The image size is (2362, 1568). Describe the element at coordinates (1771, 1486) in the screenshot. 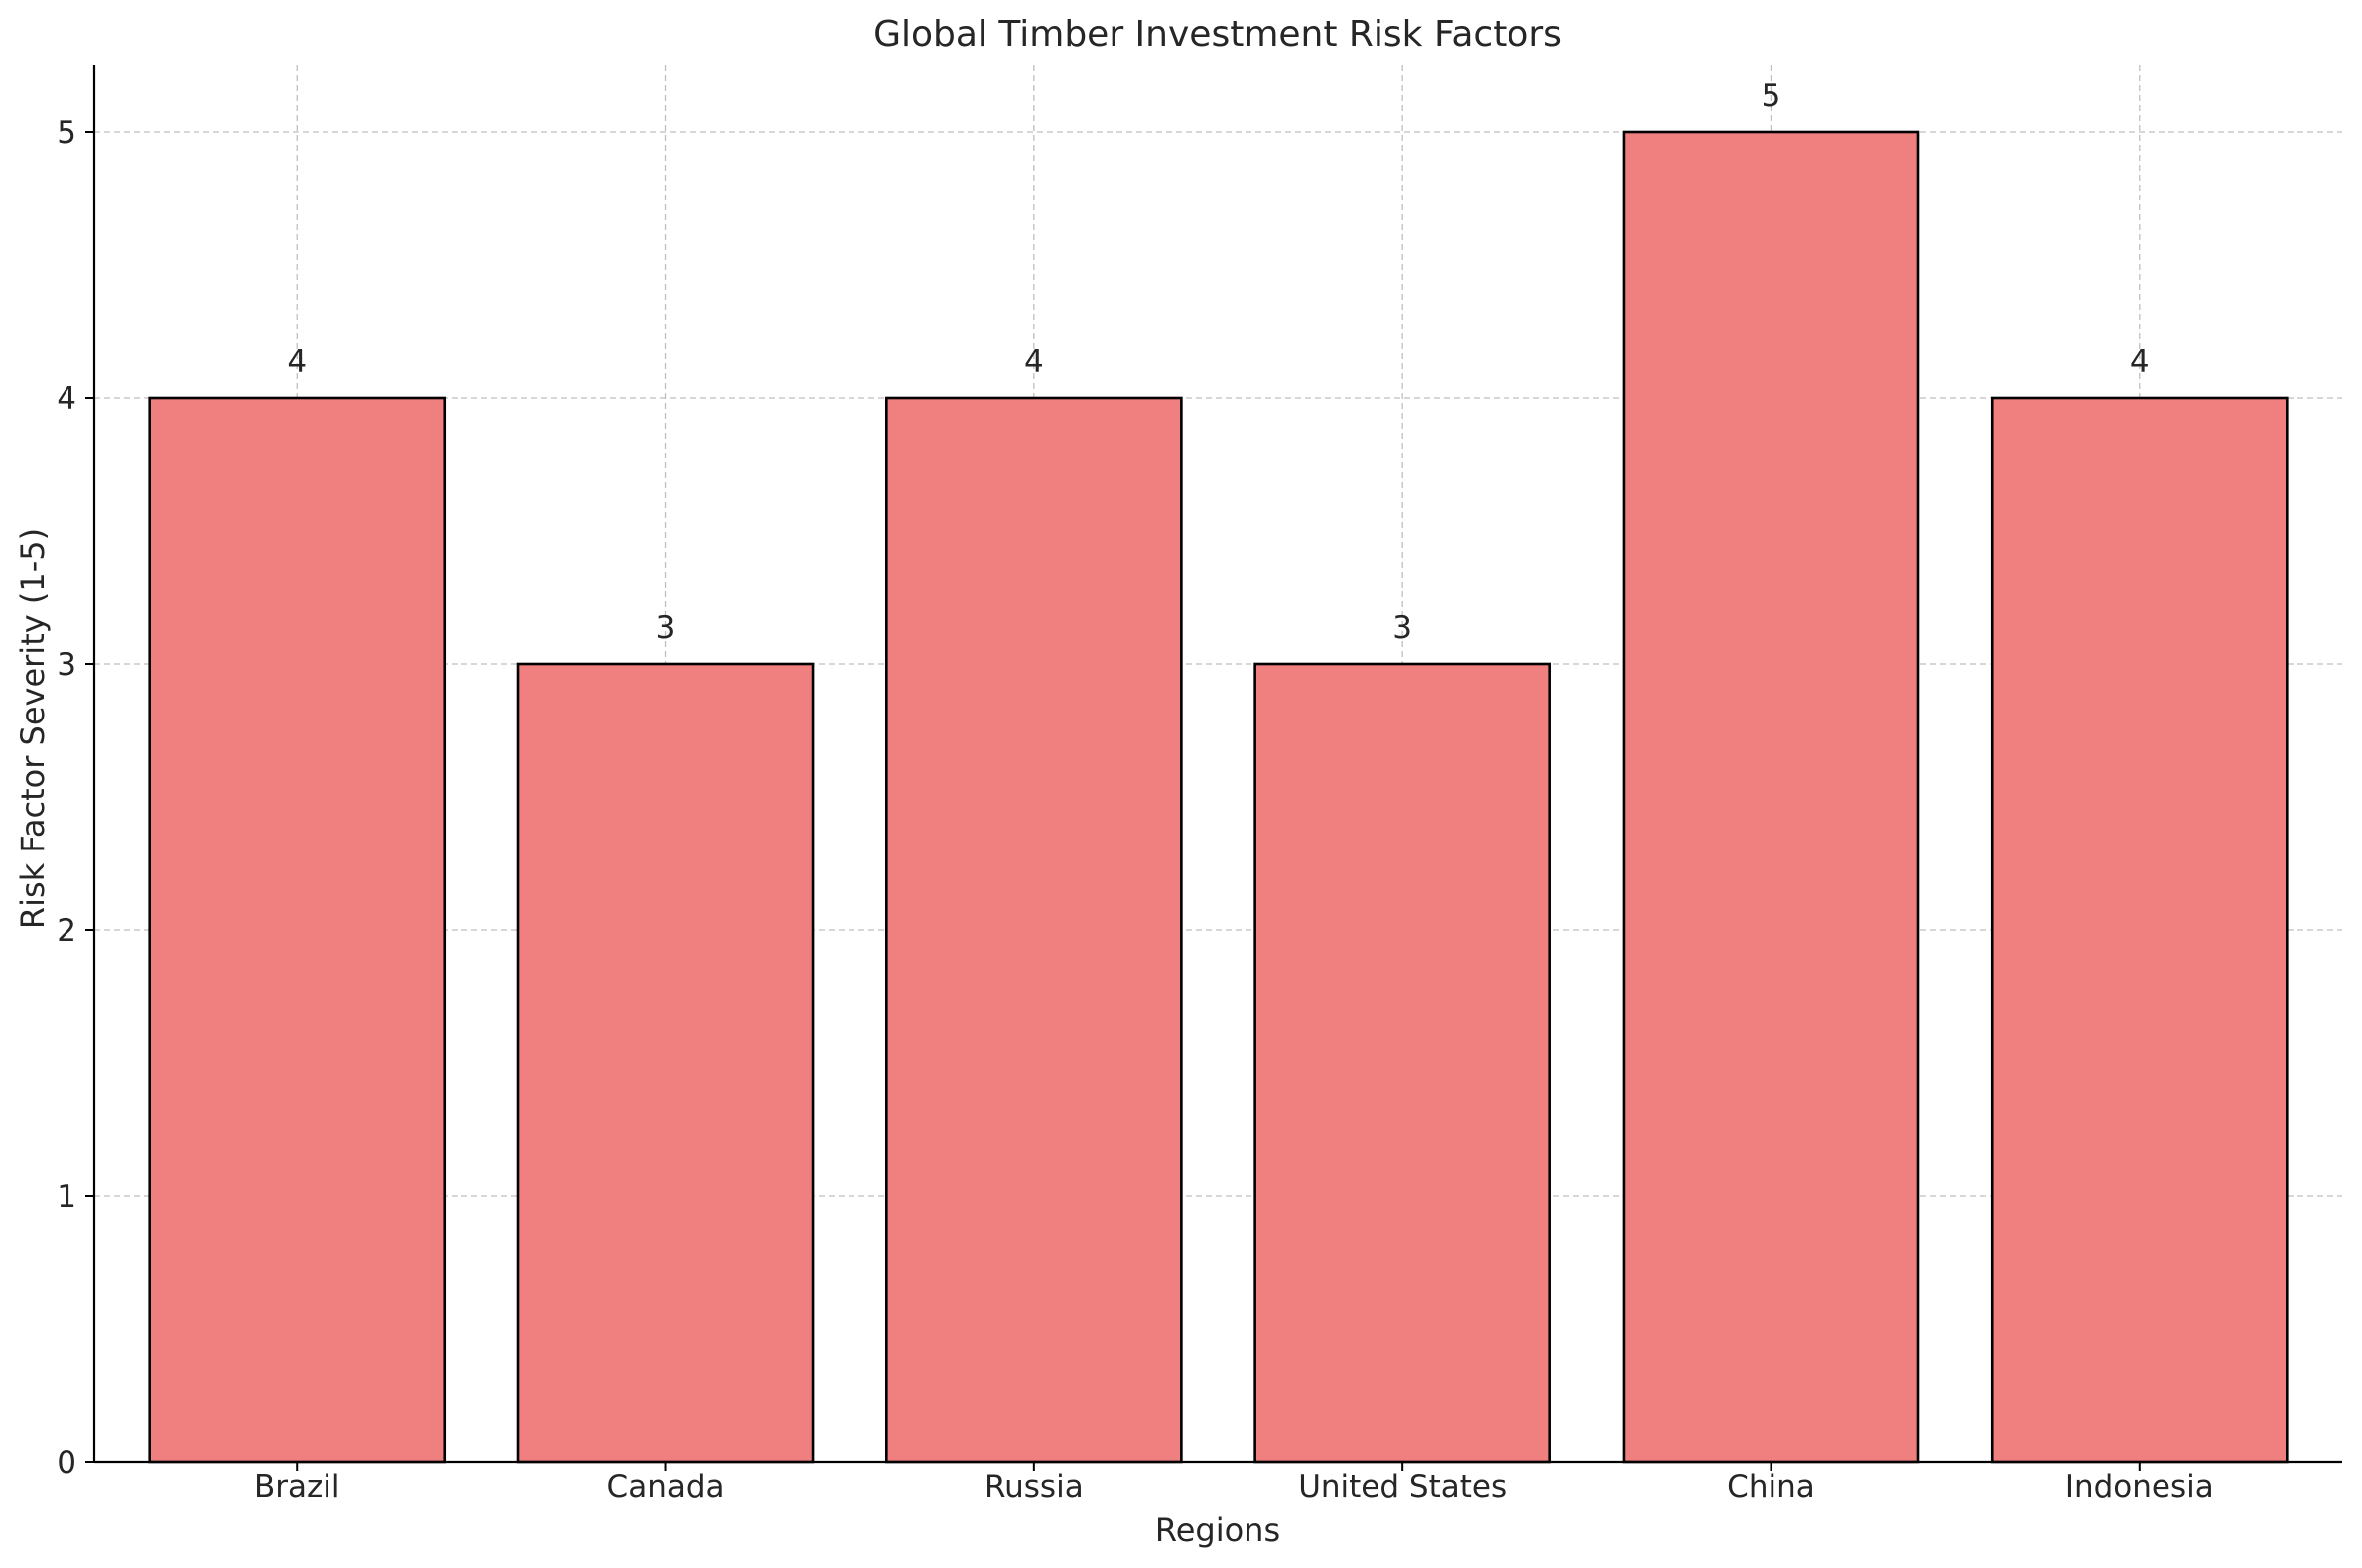

I see `x-tick-label: China` at that location.